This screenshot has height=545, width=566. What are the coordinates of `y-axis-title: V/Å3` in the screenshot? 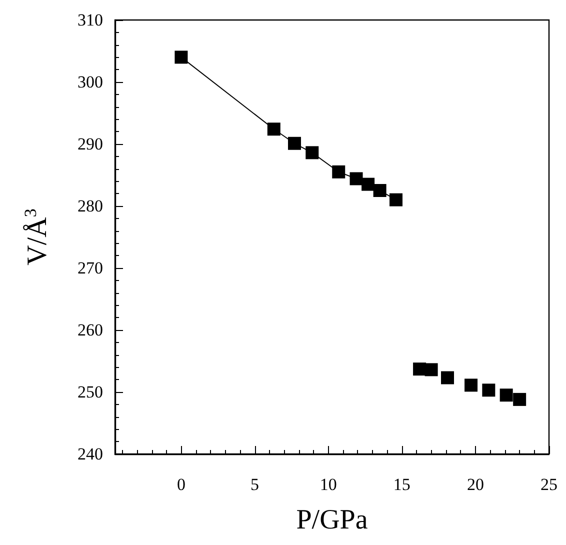 It's located at (37, 237).